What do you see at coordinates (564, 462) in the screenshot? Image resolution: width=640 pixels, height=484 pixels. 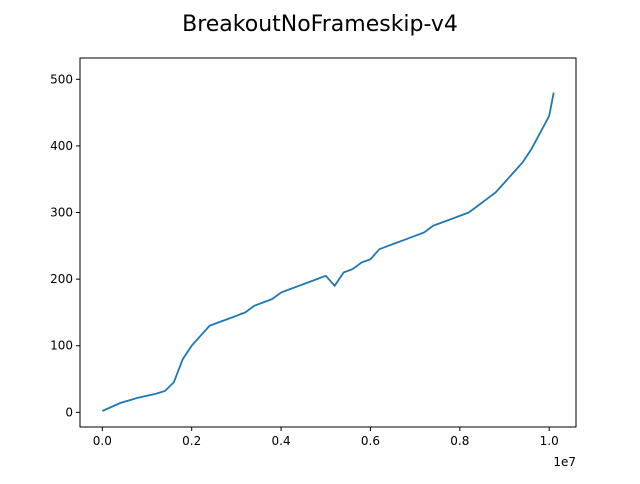 I see `x-multiplier-label: 1e7` at bounding box center [564, 462].